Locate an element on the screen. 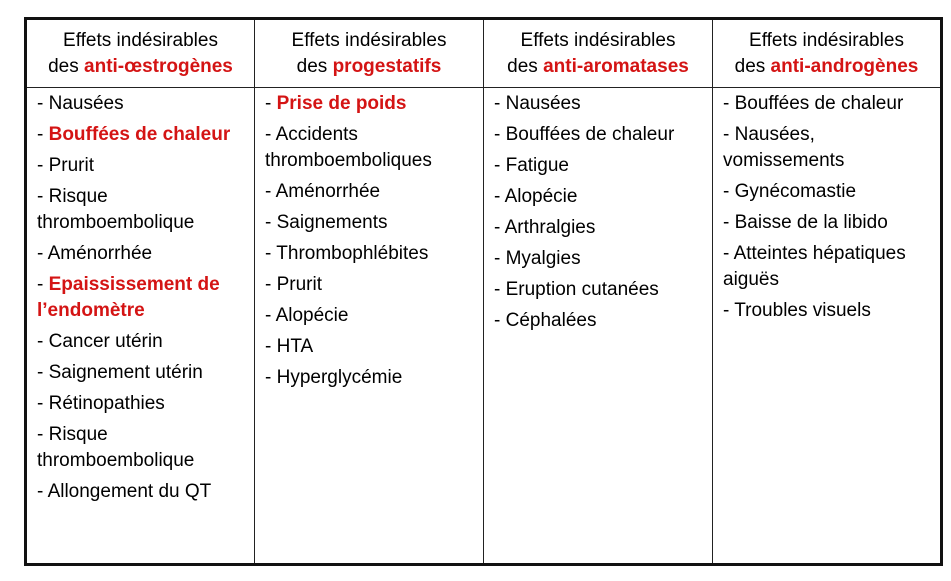 The image size is (951, 581). list-item: - Aménorrhée is located at coordinates (142, 254).